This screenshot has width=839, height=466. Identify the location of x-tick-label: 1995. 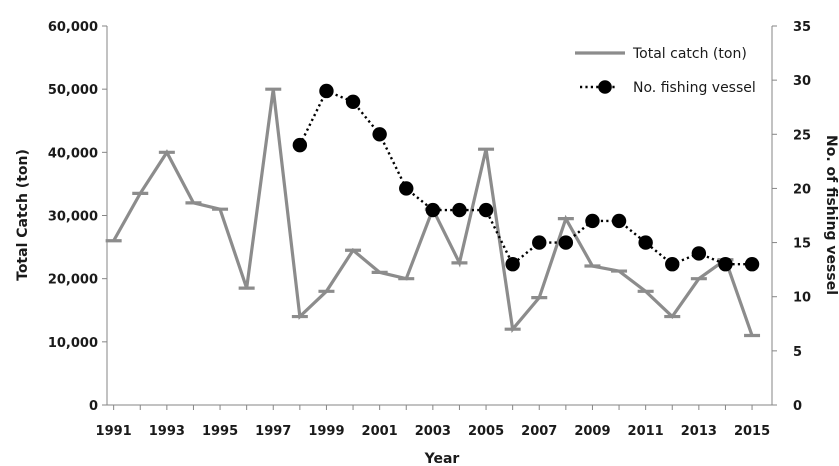
(220, 431).